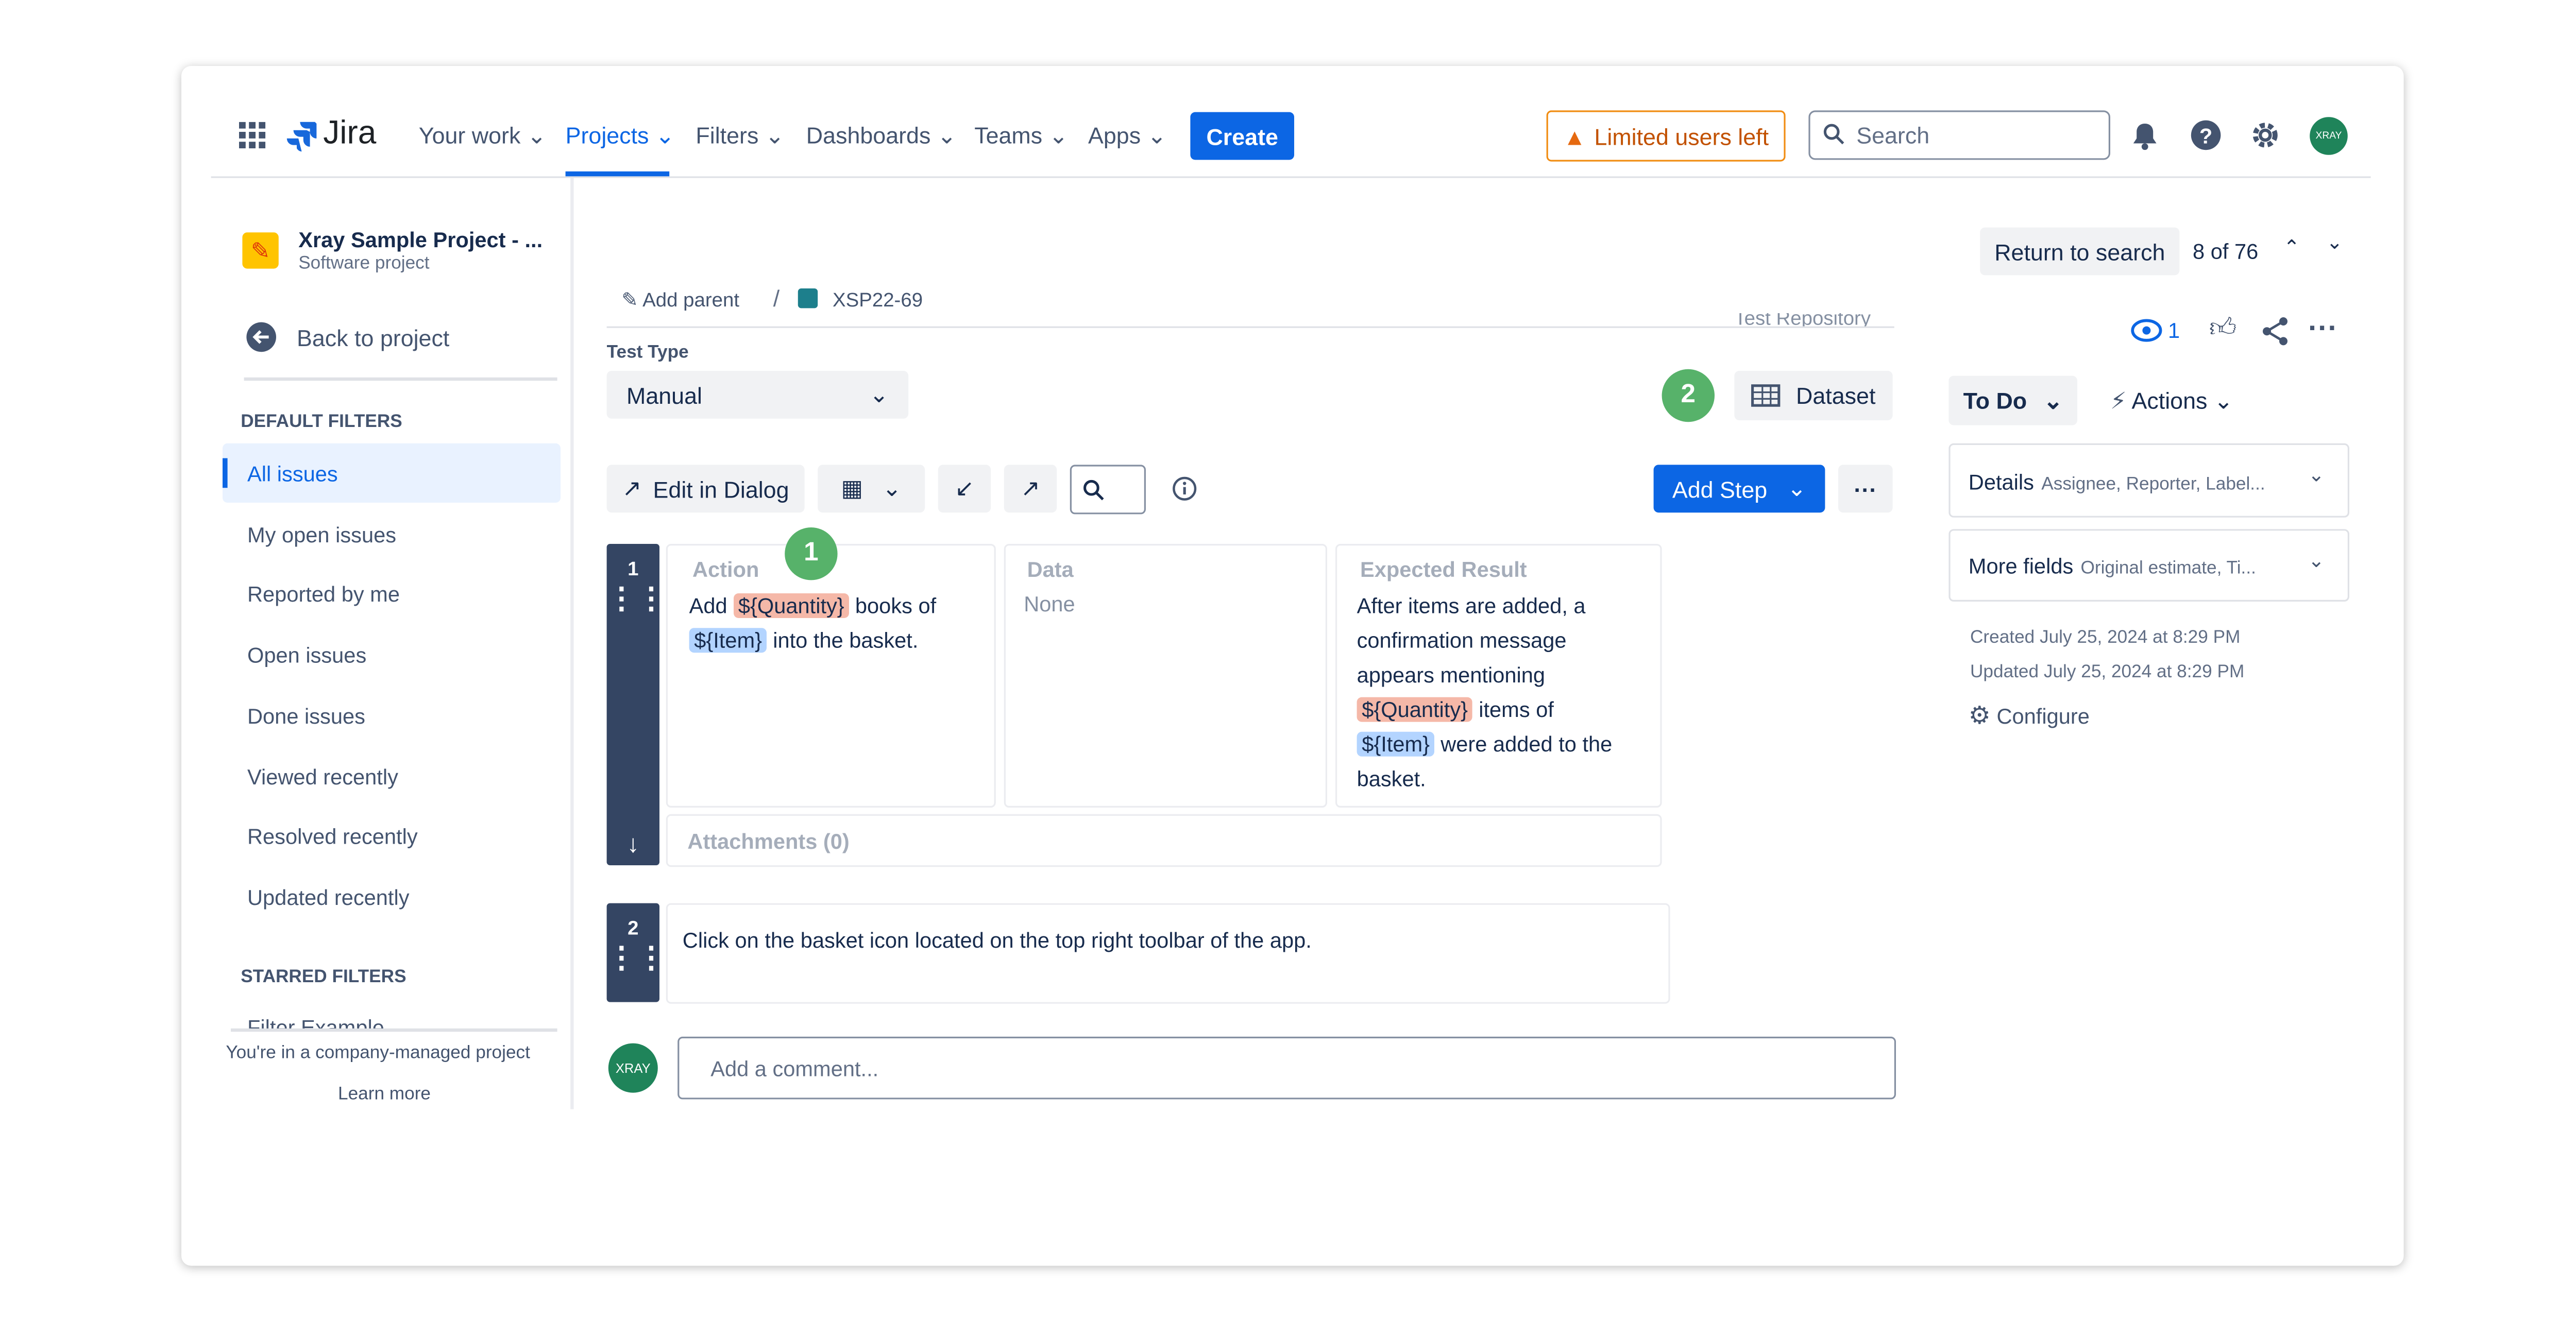  Describe the element at coordinates (328, 897) in the screenshot. I see `filter-link: Updated recently` at that location.